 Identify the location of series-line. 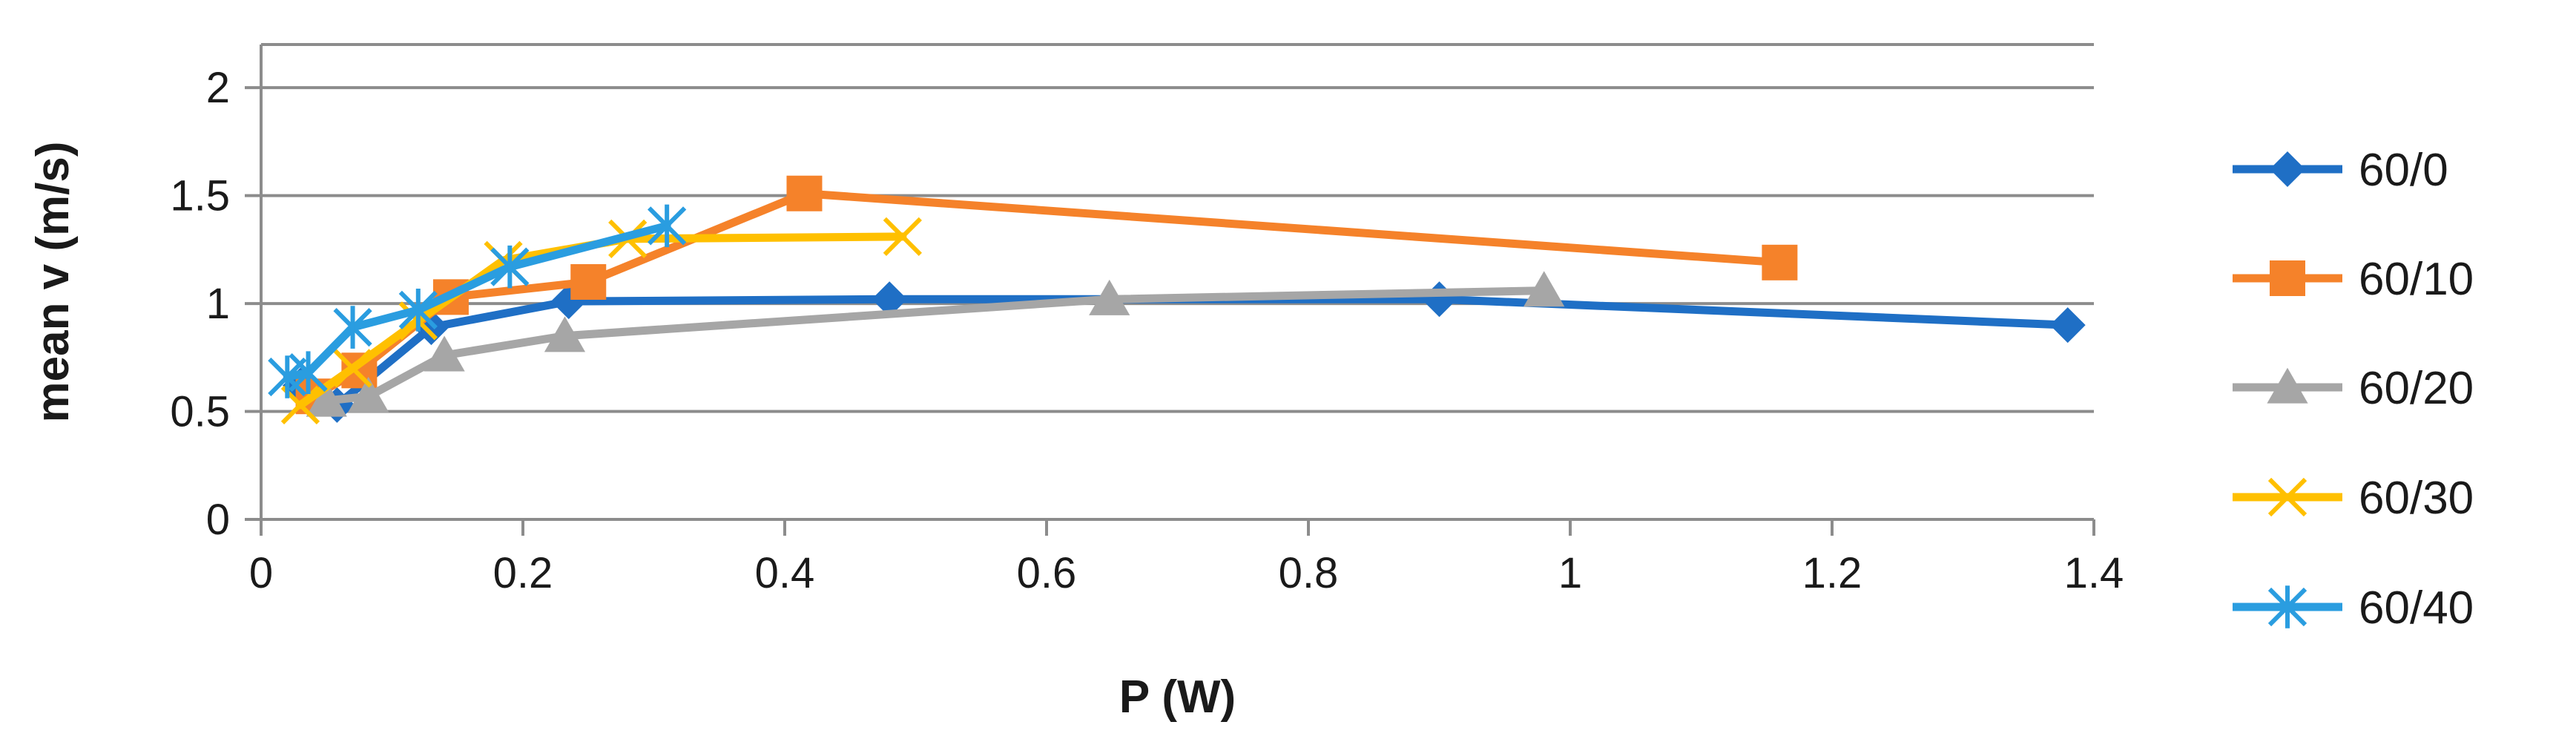
(936, 345).